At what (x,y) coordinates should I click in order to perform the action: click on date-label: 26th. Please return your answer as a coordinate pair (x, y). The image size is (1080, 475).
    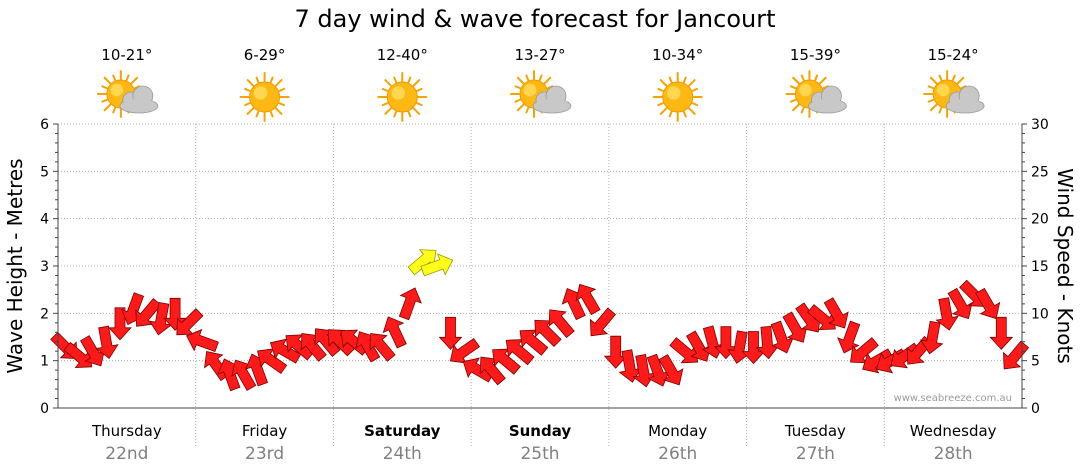
    Looking at the image, I should click on (677, 454).